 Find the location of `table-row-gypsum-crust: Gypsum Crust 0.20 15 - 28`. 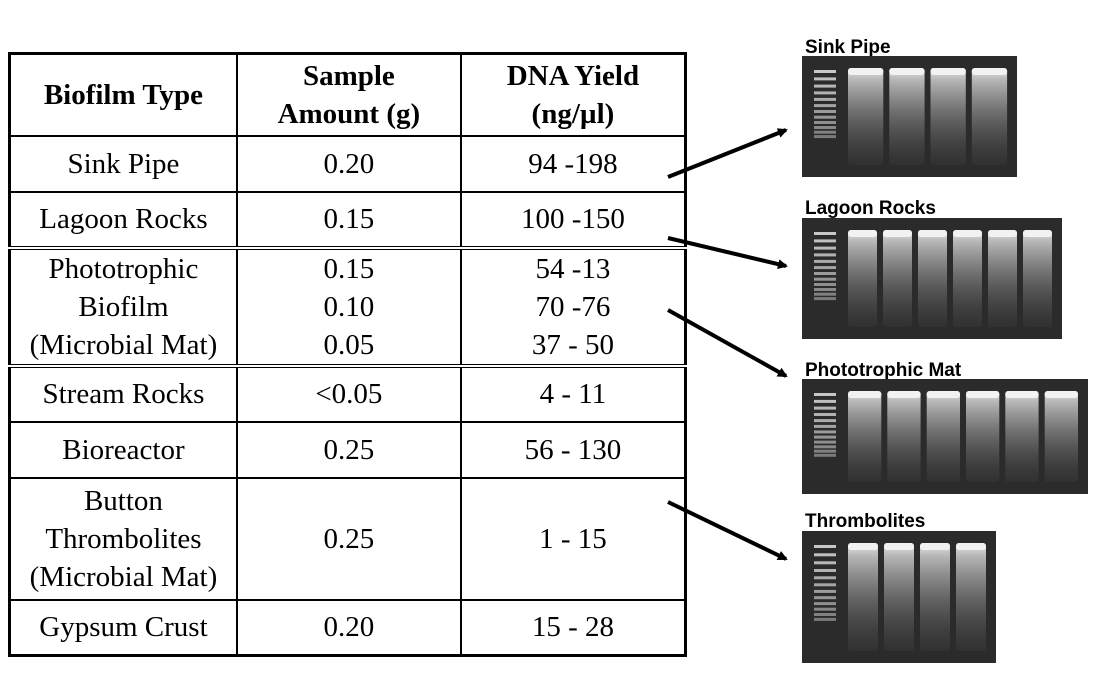

table-row-gypsum-crust: Gypsum Crust 0.20 15 - 28 is located at coordinates (347, 627).